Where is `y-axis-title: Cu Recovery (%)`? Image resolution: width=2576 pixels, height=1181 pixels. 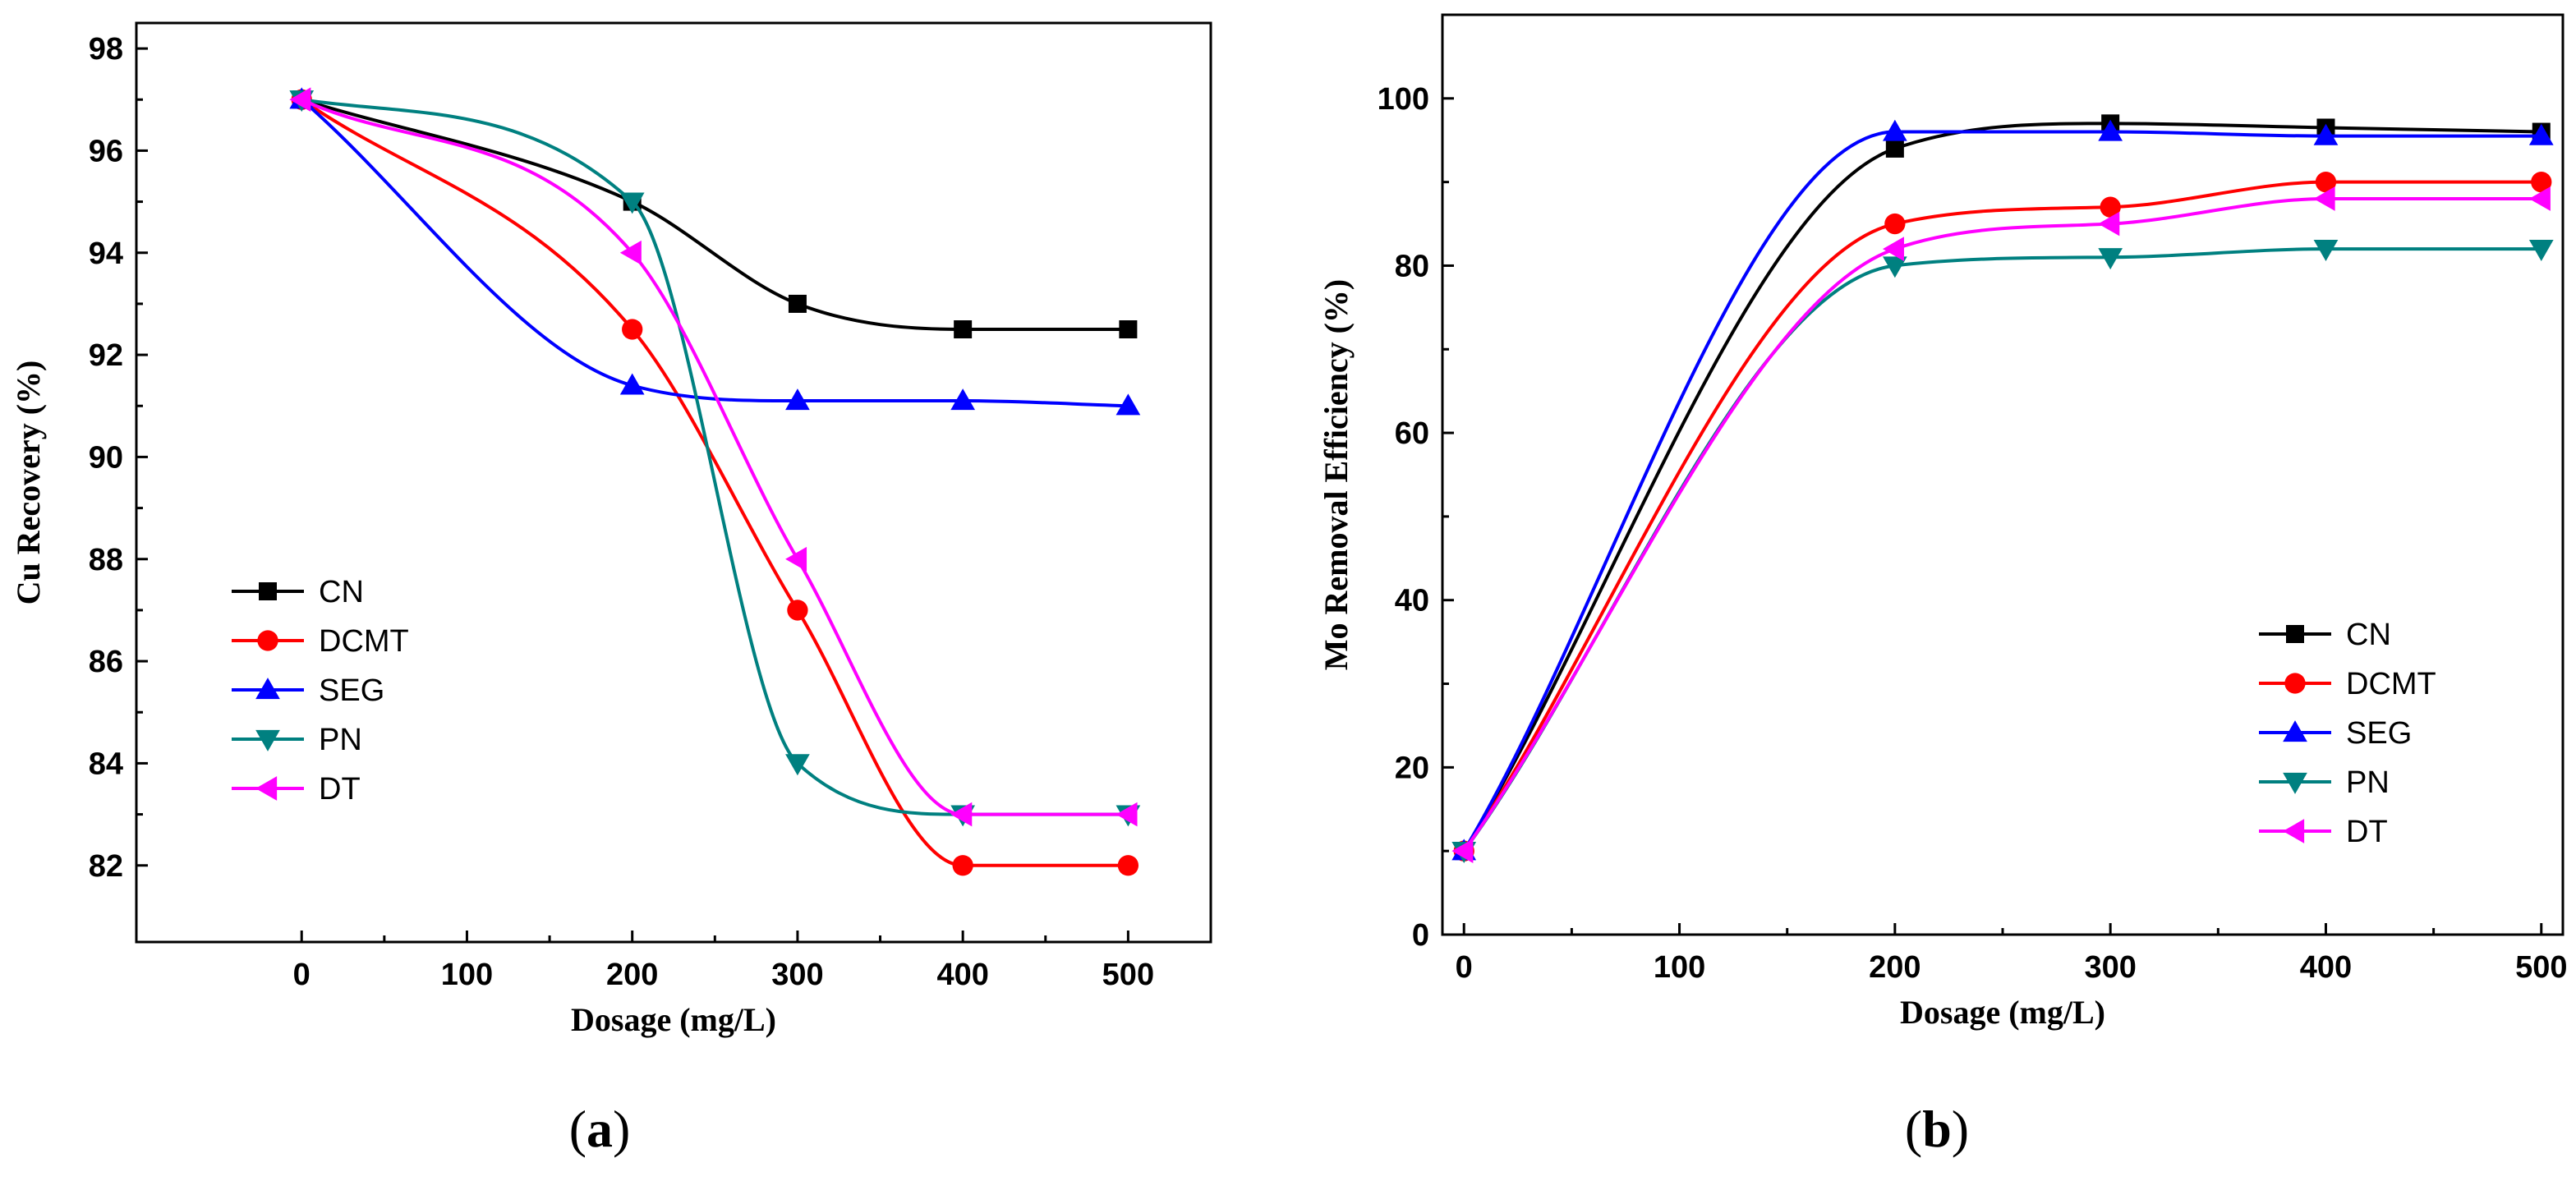
y-axis-title: Cu Recovery (%) is located at coordinates (28, 483).